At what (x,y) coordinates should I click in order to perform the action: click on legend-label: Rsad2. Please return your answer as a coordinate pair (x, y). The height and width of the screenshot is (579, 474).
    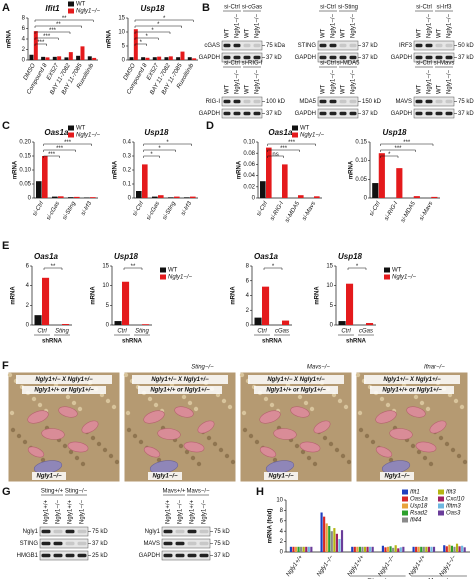
    Looking at the image, I should click on (419, 514).